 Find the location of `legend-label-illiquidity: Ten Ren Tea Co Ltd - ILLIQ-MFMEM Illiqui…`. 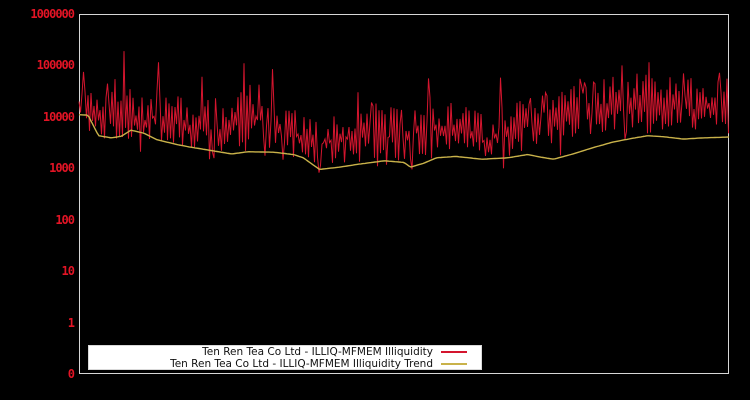

legend-label-illiquidity: Ten Ren Tea Co Ltd - ILLIQ-MFMEM Illiqui… is located at coordinates (317, 351).